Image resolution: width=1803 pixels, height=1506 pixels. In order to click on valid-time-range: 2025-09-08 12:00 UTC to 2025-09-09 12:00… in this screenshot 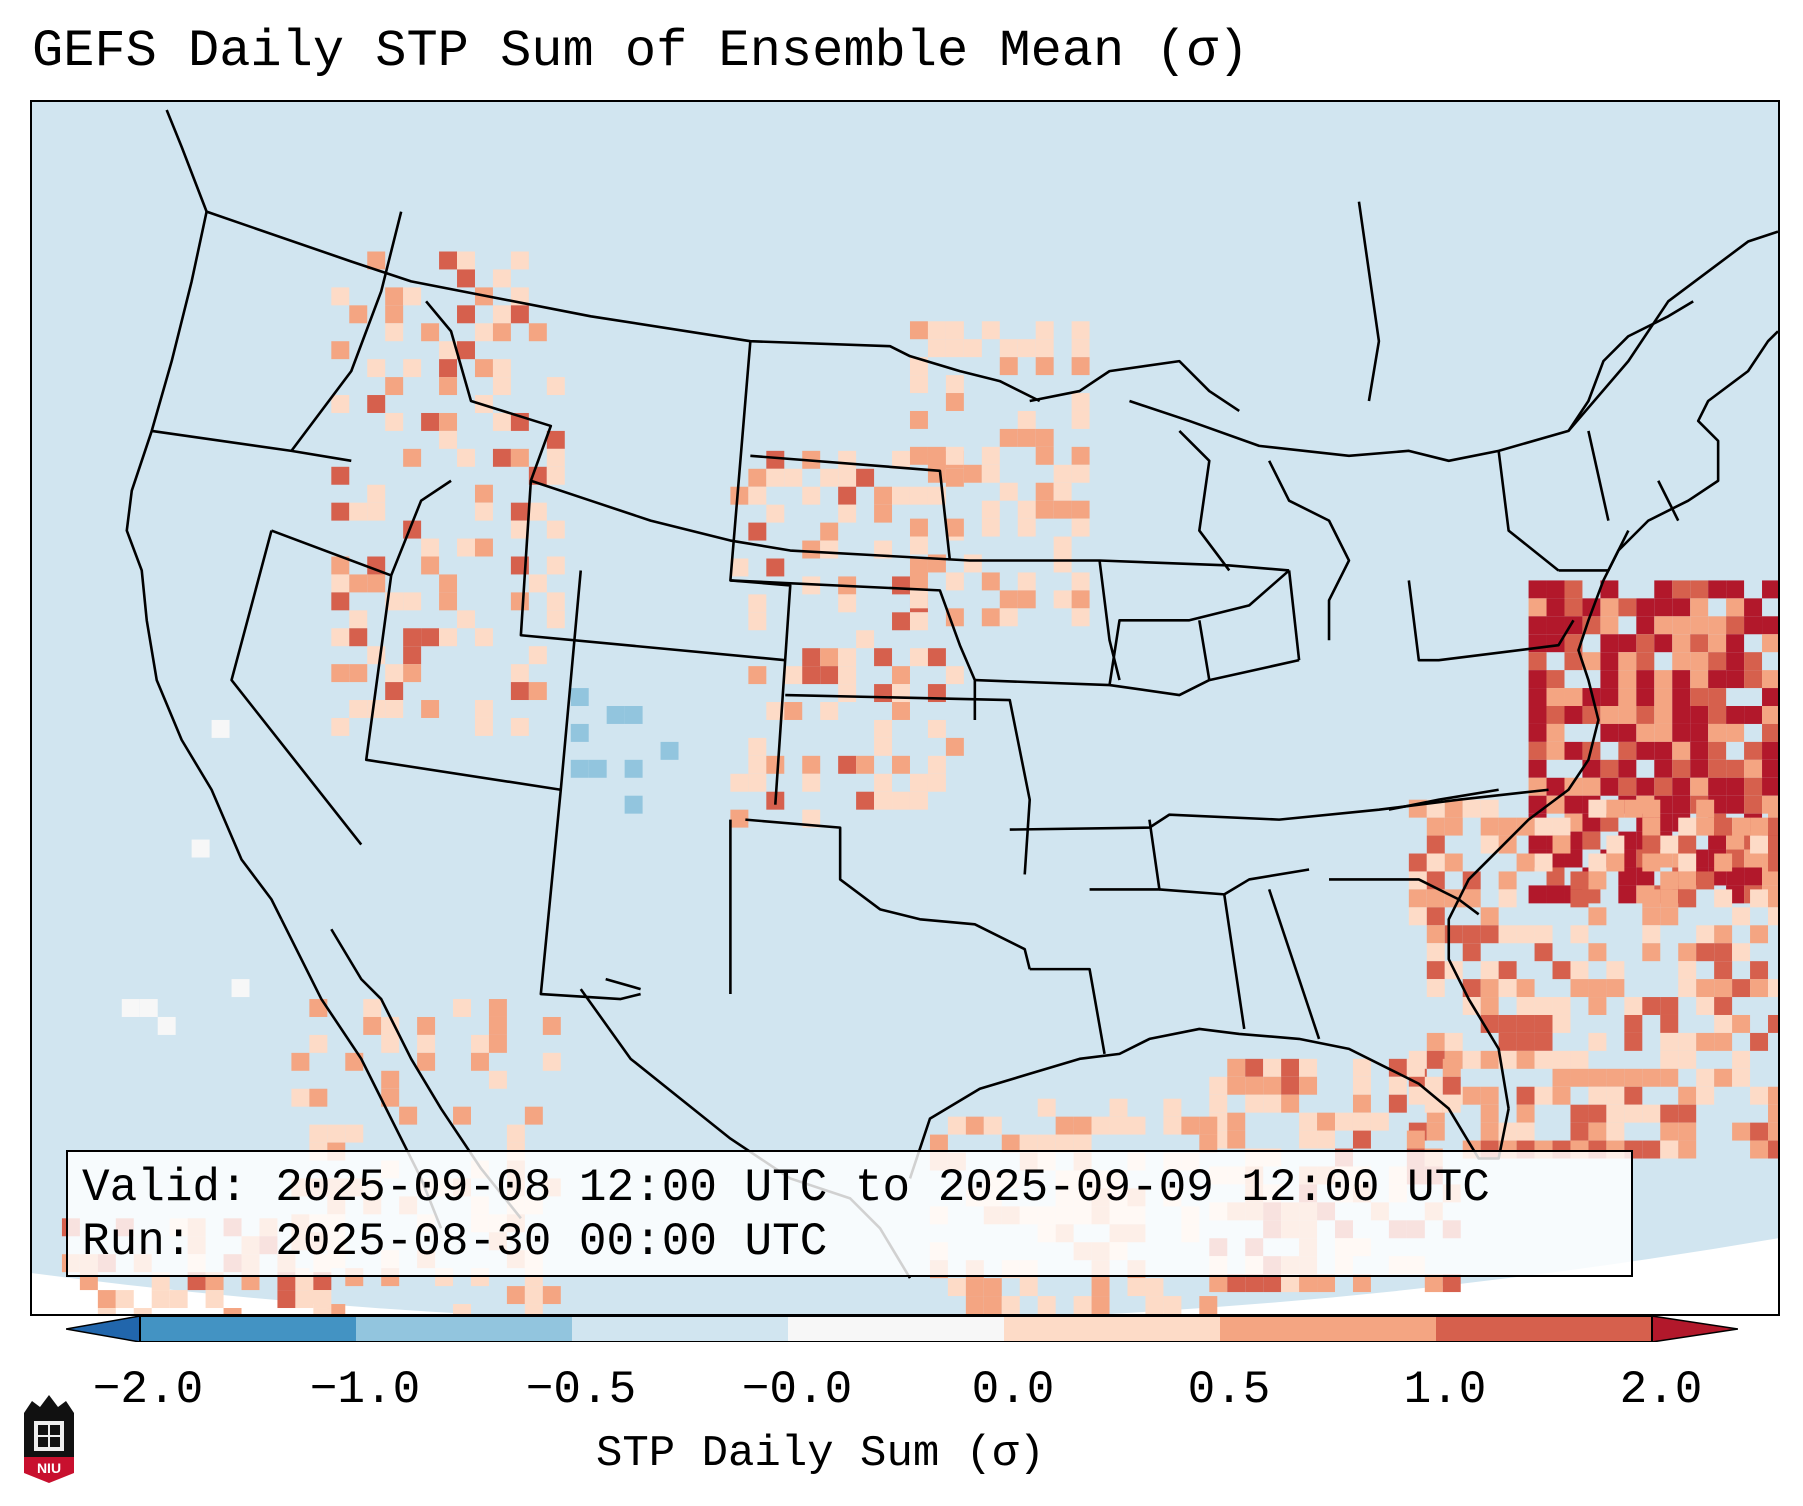, I will do `click(882, 1188)`.